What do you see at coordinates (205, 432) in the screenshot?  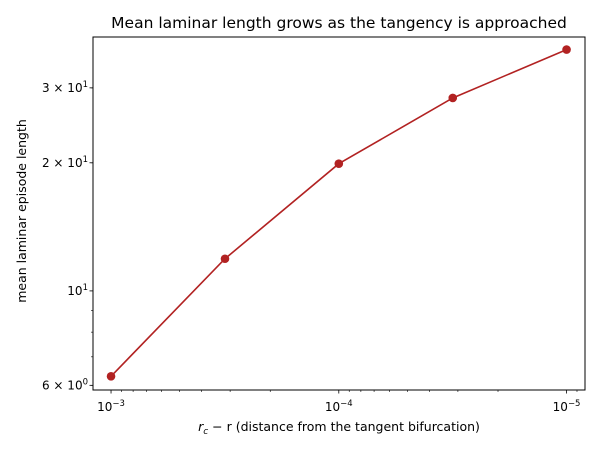 I see `x-axis-label-sub: c` at bounding box center [205, 432].